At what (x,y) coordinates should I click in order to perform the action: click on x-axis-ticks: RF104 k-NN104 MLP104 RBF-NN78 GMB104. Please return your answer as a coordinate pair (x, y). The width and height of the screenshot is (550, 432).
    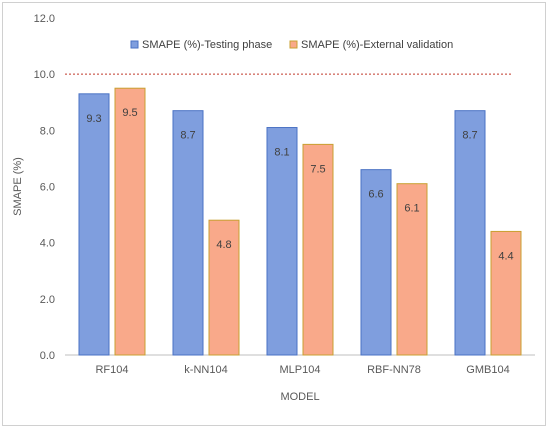
    Looking at the image, I should click on (302, 370).